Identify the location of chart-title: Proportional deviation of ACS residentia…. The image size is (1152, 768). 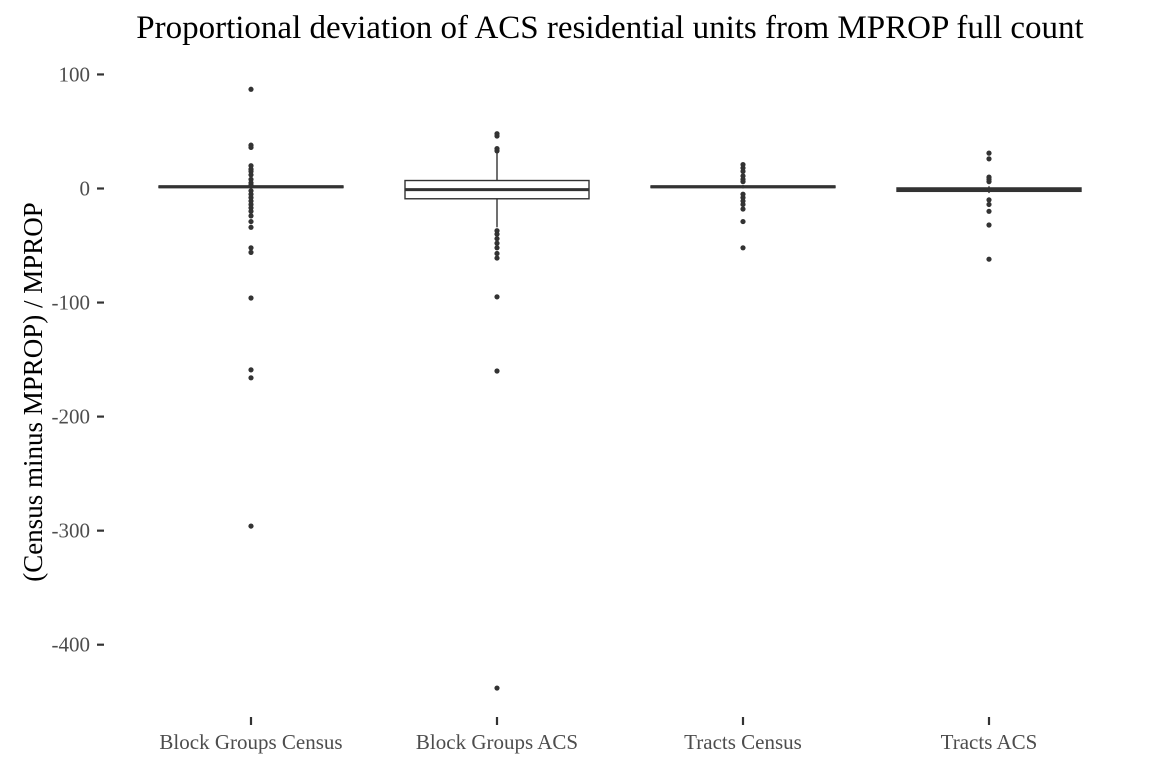
(609, 28).